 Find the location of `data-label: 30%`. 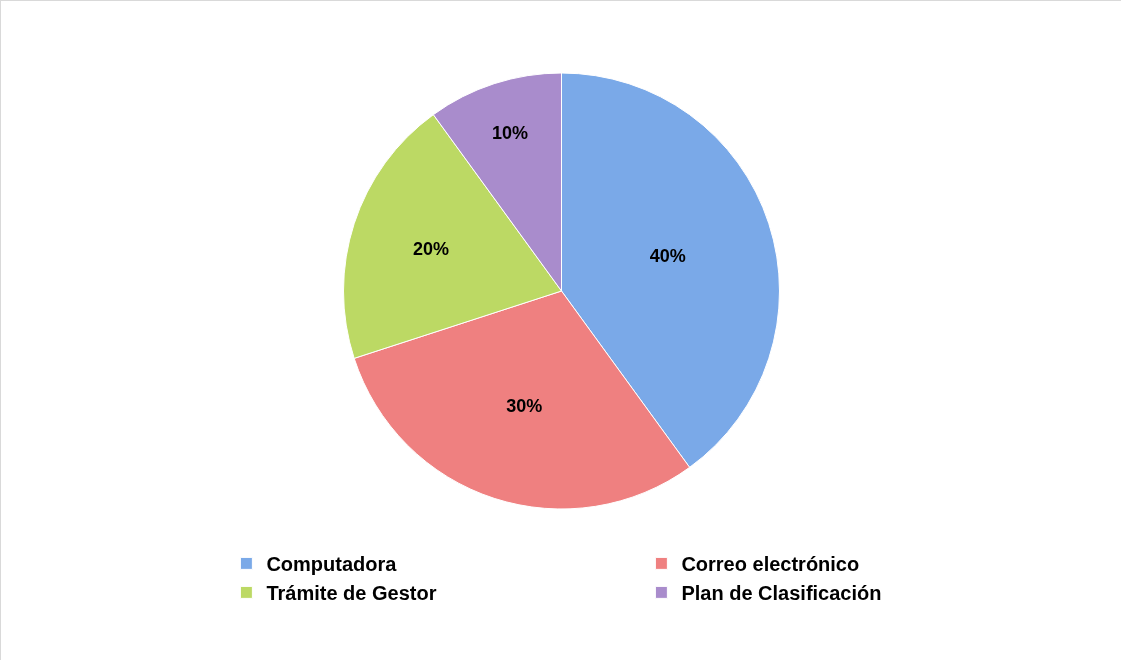

data-label: 30% is located at coordinates (524, 405).